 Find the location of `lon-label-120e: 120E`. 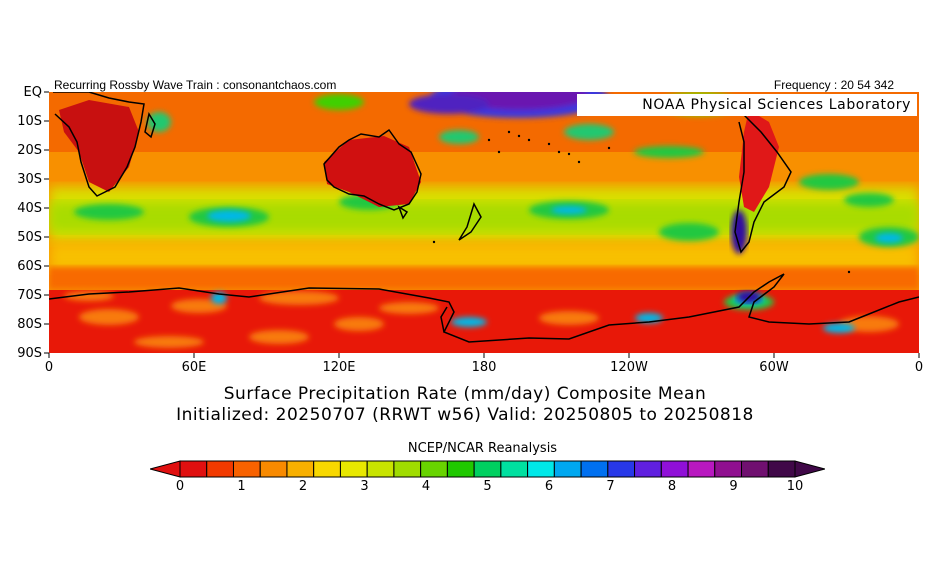

lon-label-120e: 120E is located at coordinates (339, 367).